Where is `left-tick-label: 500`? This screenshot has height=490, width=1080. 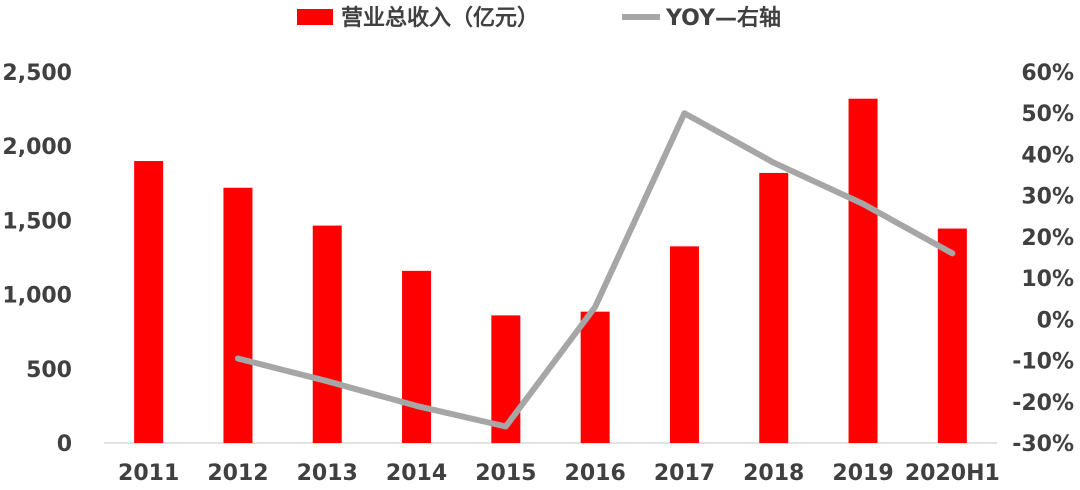
left-tick-label: 500 is located at coordinates (49, 370).